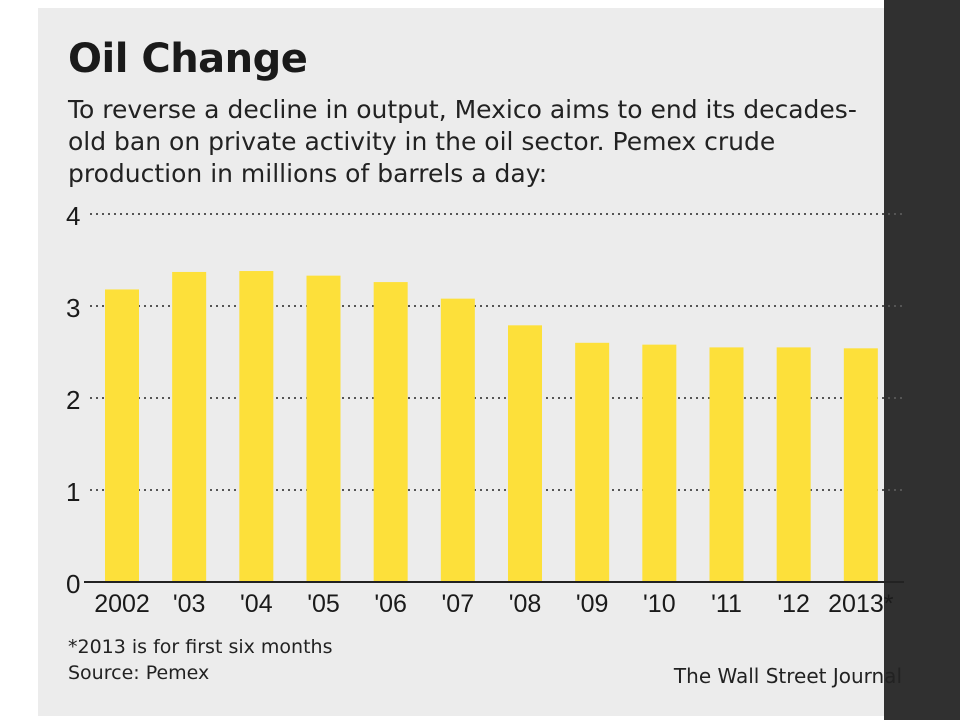 The image size is (960, 720). What do you see at coordinates (139, 673) in the screenshot?
I see `source-note: Source: Pemex` at bounding box center [139, 673].